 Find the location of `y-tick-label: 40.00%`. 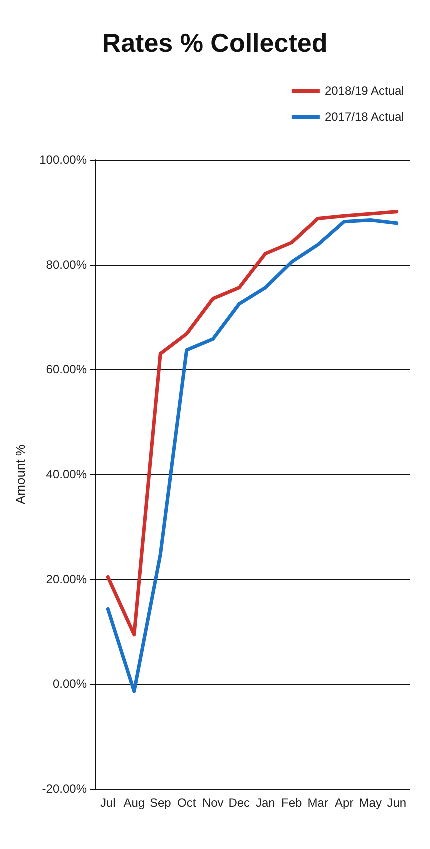

y-tick-label: 40.00% is located at coordinates (67, 475).